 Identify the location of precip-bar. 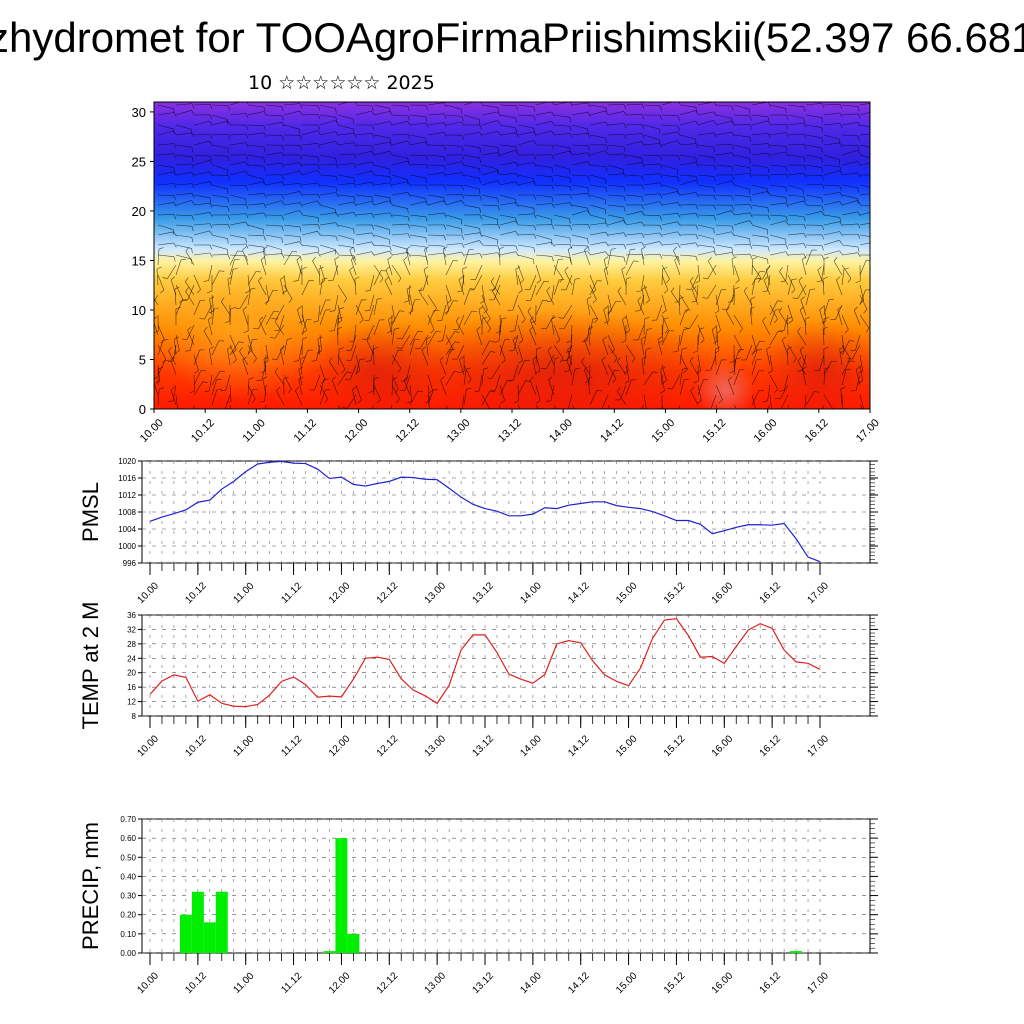
(221, 922).